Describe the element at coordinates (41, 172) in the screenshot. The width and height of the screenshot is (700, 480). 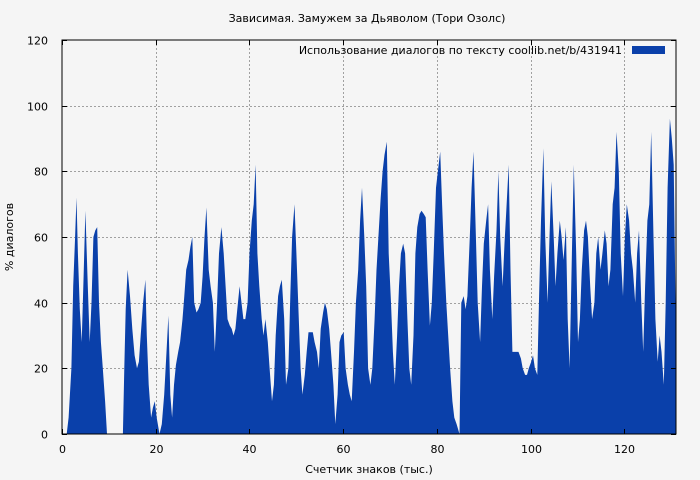
I see `y-tick-label: 80` at that location.